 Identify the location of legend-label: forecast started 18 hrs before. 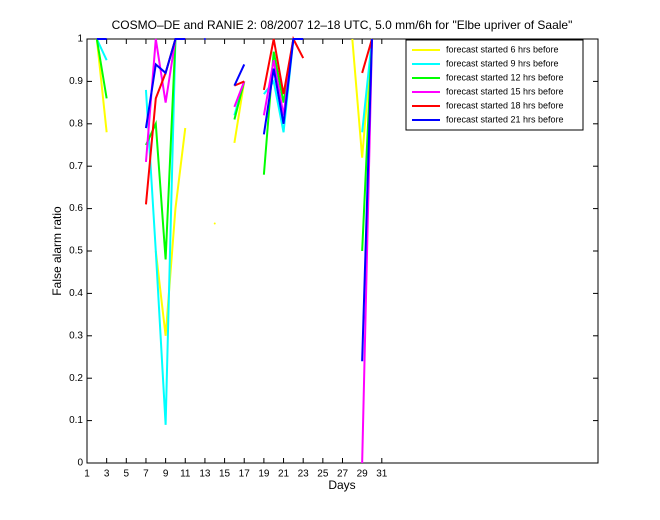
(505, 105).